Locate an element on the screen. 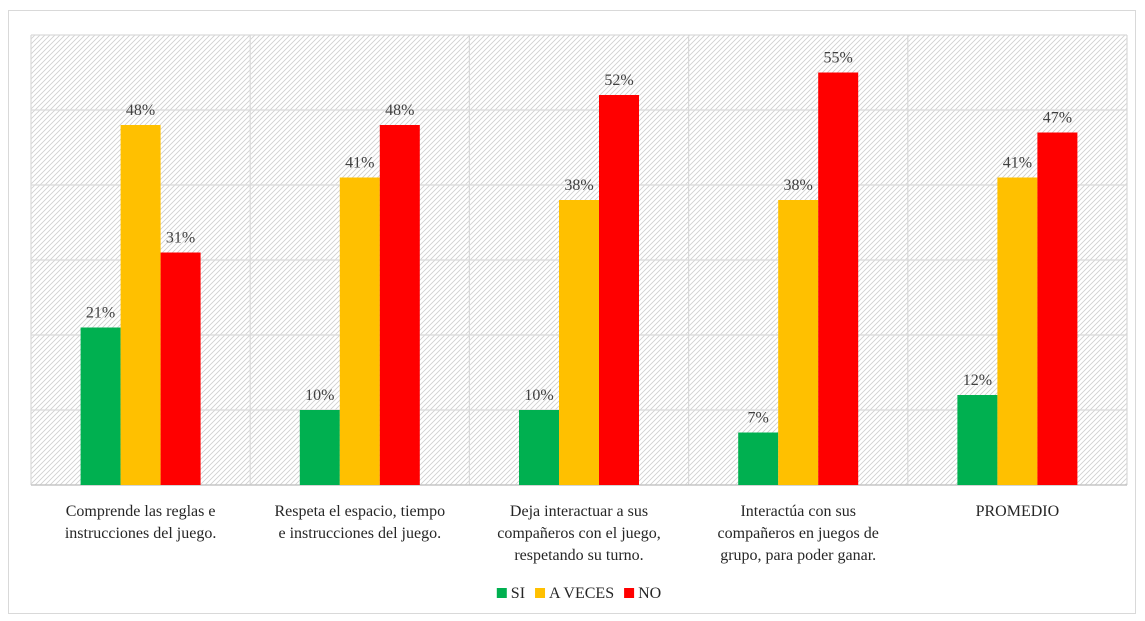  data-label: 52% is located at coordinates (618, 80).